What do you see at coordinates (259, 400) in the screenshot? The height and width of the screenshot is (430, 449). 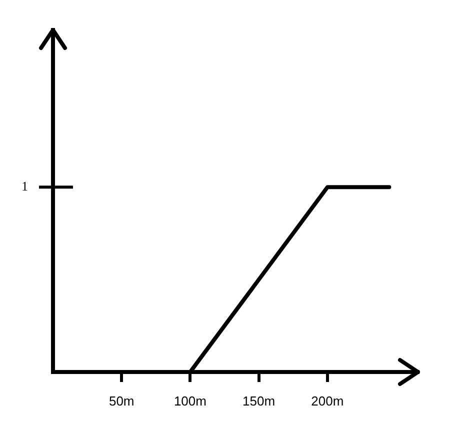 I see `x-tick-label: 150m` at bounding box center [259, 400].